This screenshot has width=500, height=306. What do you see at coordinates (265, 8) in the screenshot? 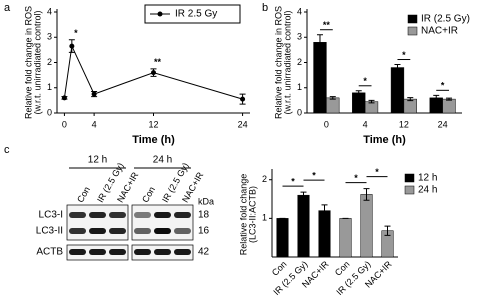
I see `panel-label: b` at bounding box center [265, 8].